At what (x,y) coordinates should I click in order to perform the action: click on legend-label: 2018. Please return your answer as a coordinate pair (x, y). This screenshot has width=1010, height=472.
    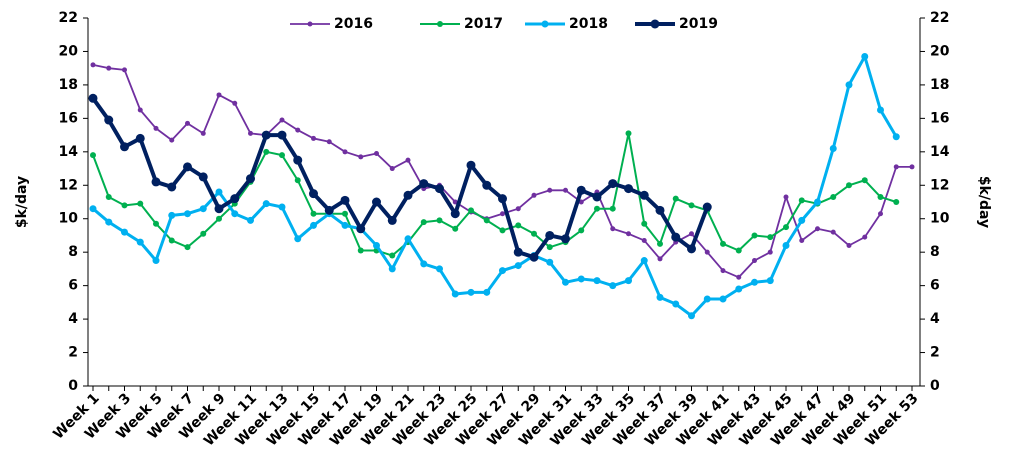
    Looking at the image, I should click on (588, 24).